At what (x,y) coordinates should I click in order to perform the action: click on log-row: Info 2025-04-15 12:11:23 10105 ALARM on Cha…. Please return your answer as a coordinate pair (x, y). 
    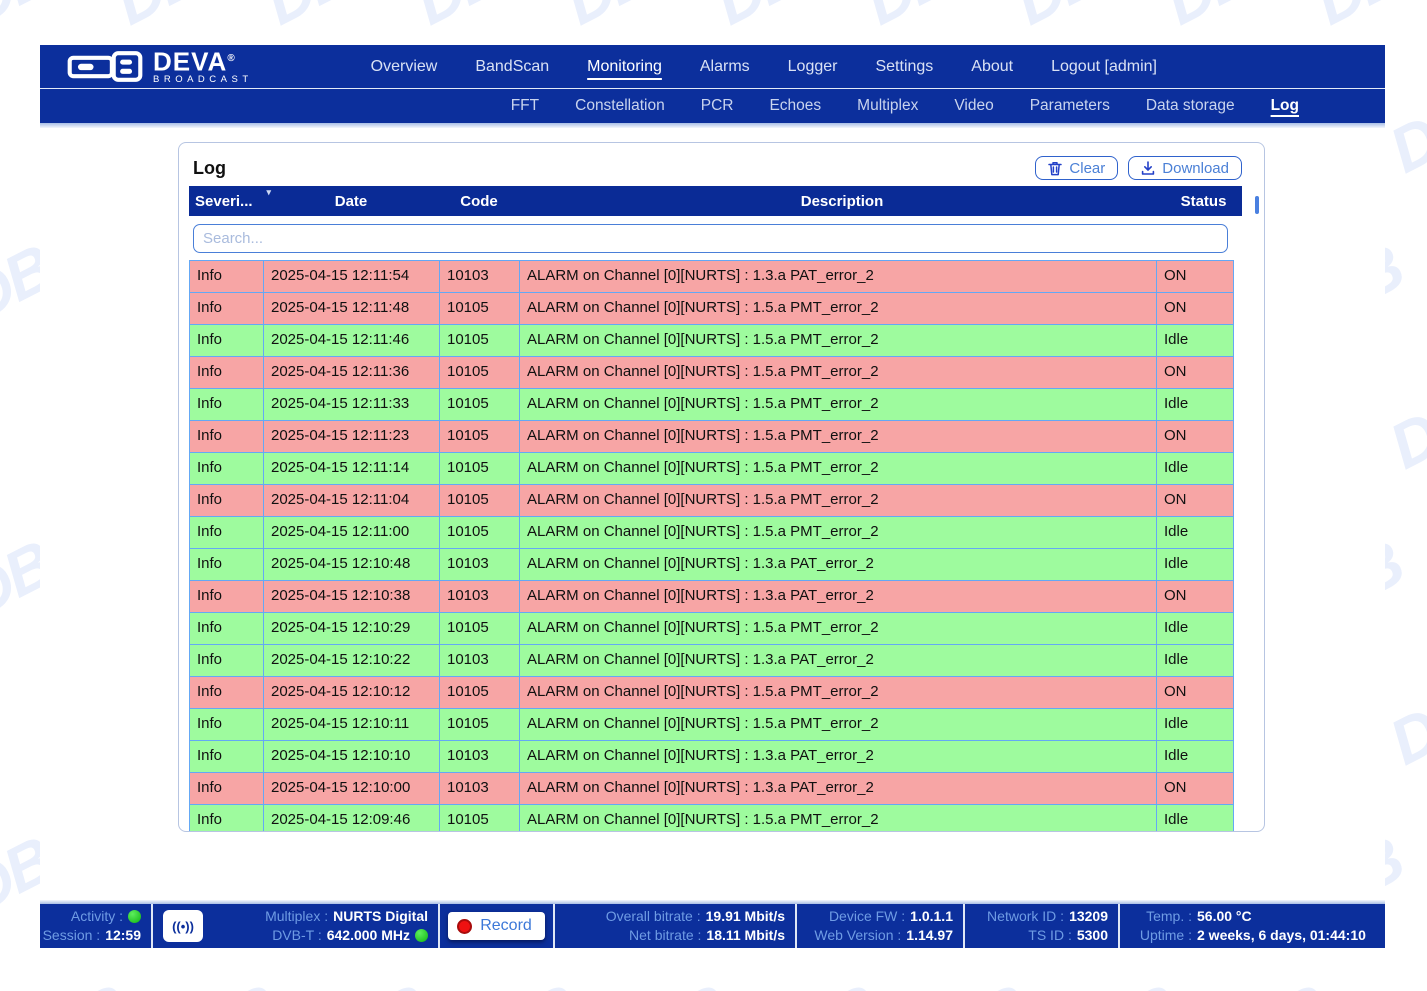
    Looking at the image, I should click on (711, 437).